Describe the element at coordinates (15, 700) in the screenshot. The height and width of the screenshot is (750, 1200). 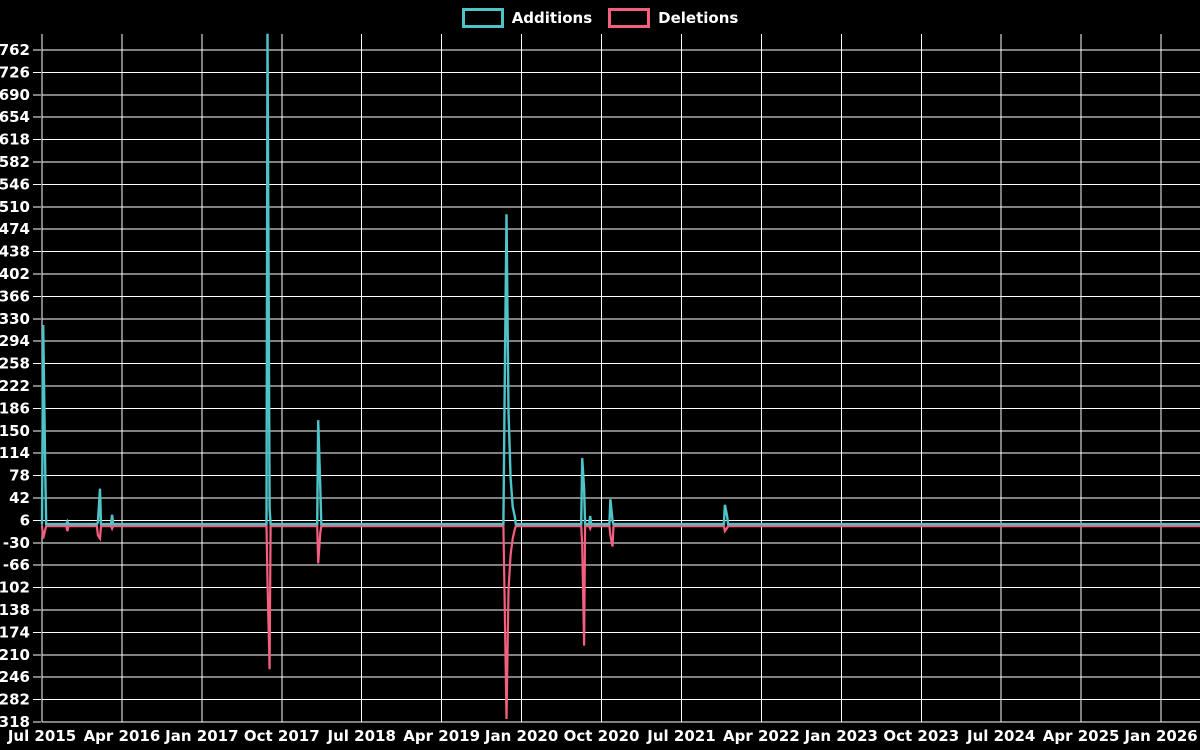
I see `y-axis-label: -282` at that location.